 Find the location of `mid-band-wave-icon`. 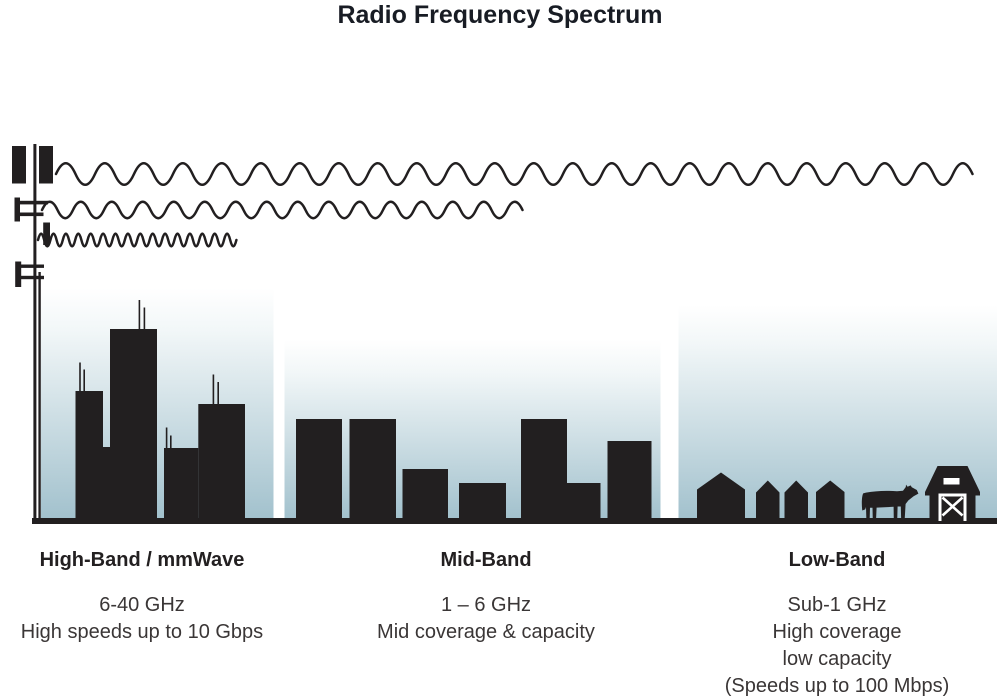

mid-band-wave-icon is located at coordinates (282, 210).